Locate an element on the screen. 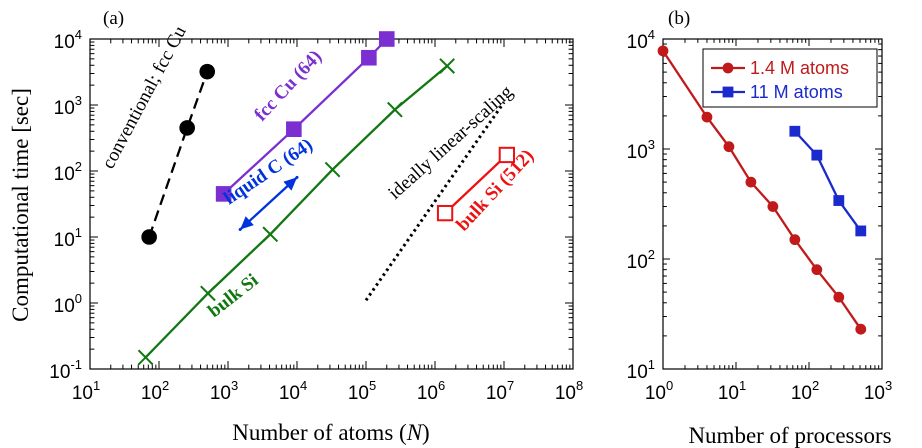  x-tick-exp: 5 is located at coordinates (372, 385).